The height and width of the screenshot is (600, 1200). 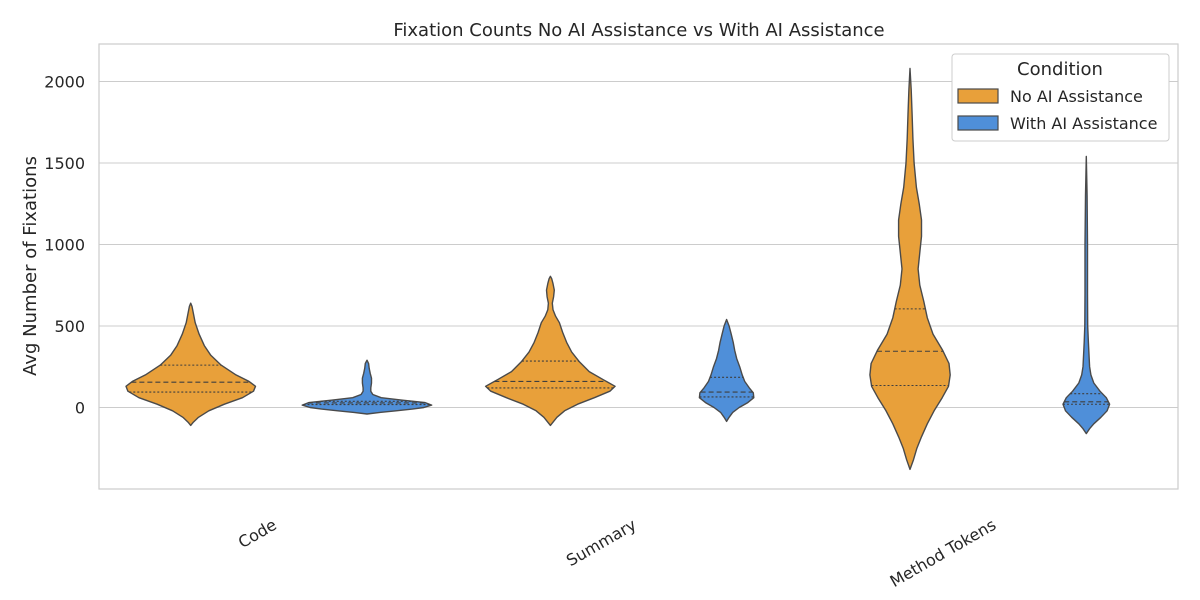 I want to click on legend-label-no-ai: No AI Assistance, so click(x=1076, y=96).